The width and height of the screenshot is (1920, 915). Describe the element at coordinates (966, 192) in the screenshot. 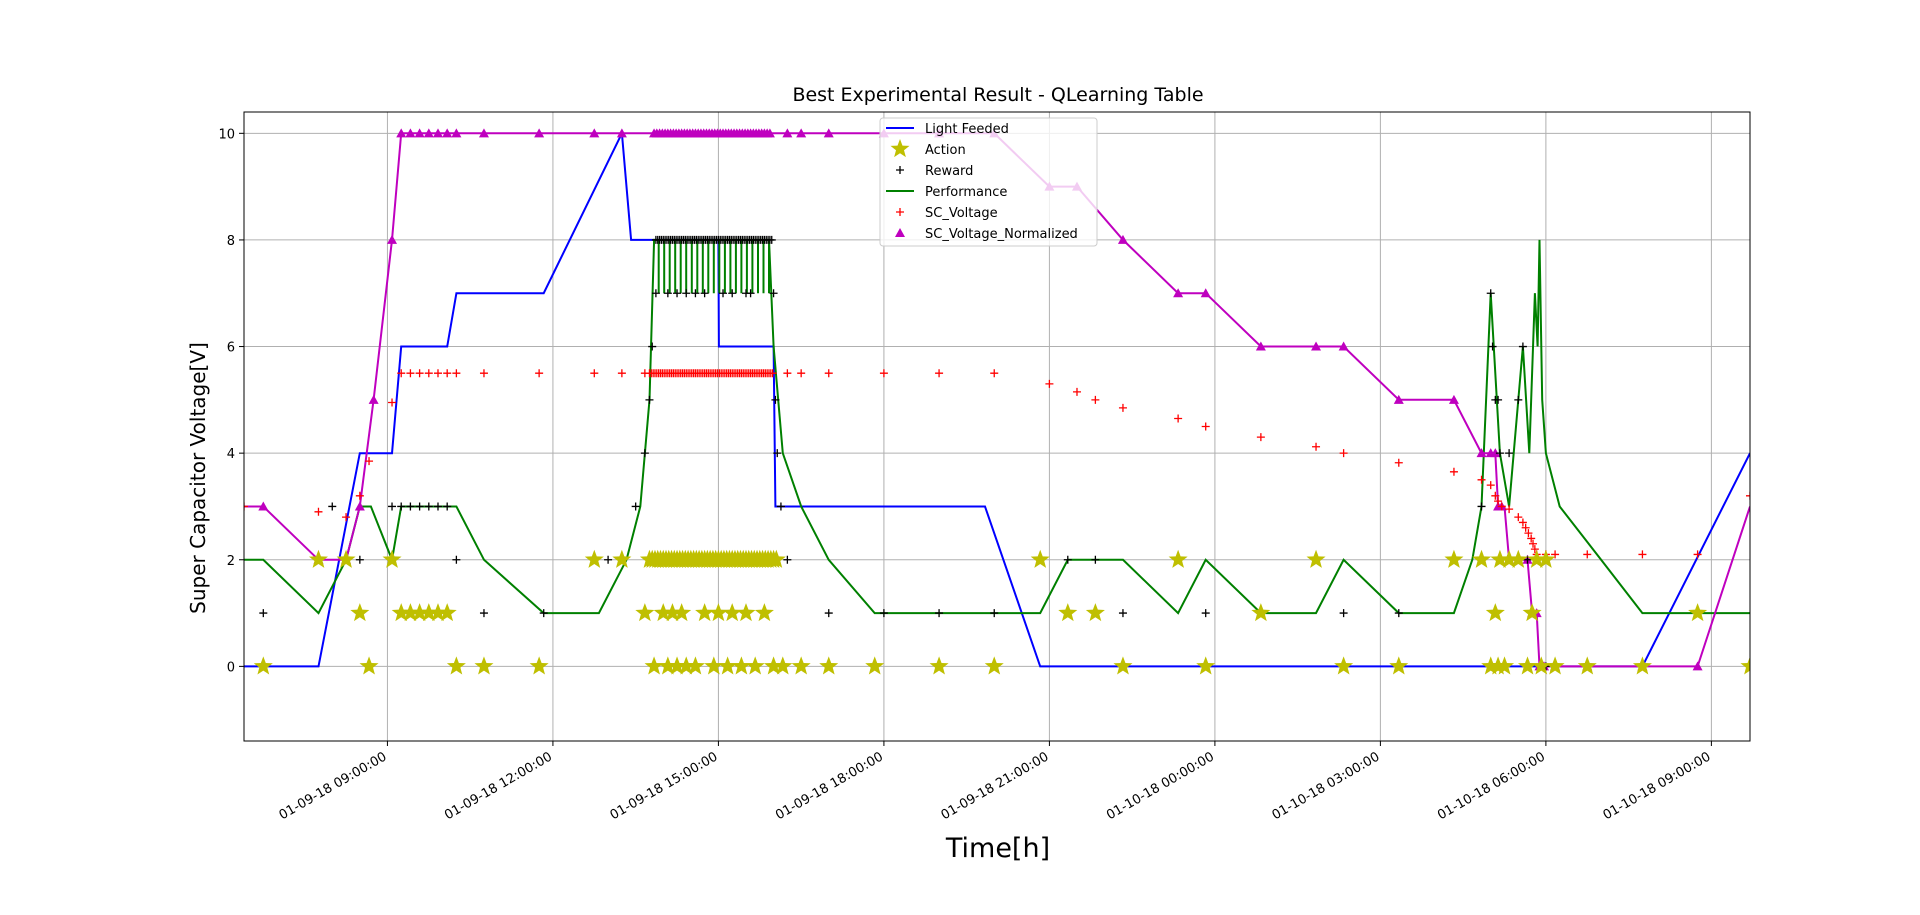

I see `legend-performance-label: Performance` at that location.